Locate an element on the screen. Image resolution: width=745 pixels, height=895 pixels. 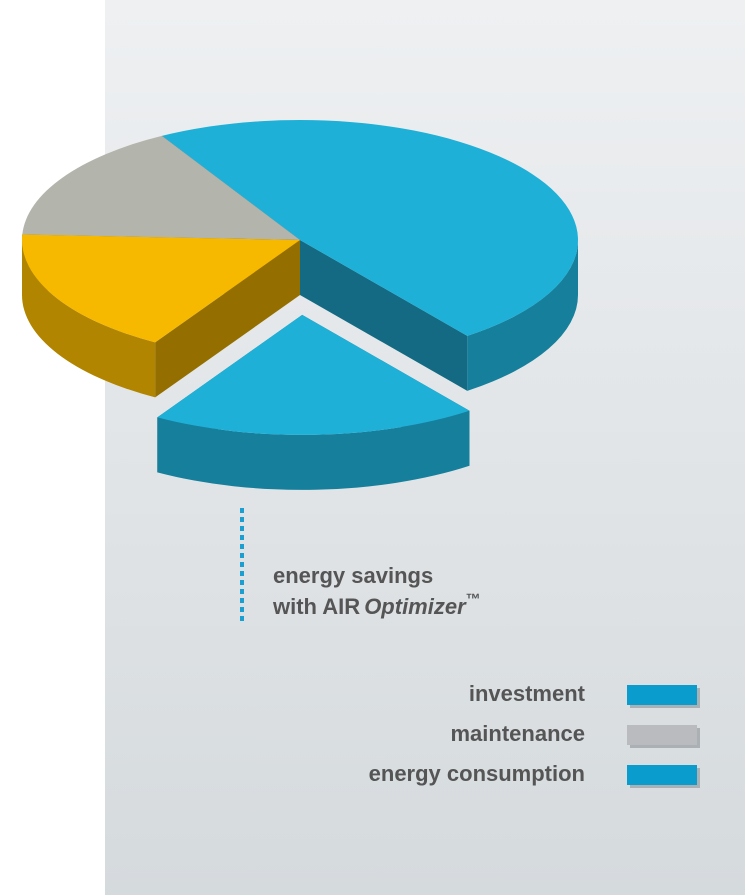
legend: investment maintenance energy consumption is located at coordinates (534, 734).